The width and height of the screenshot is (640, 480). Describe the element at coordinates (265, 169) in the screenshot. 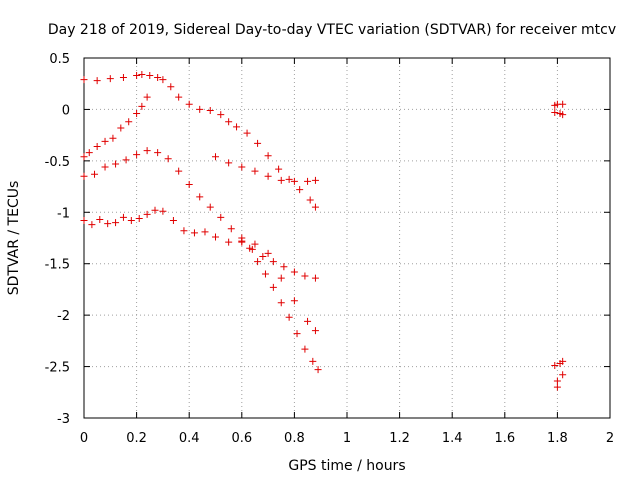

I see `series-track-c` at that location.